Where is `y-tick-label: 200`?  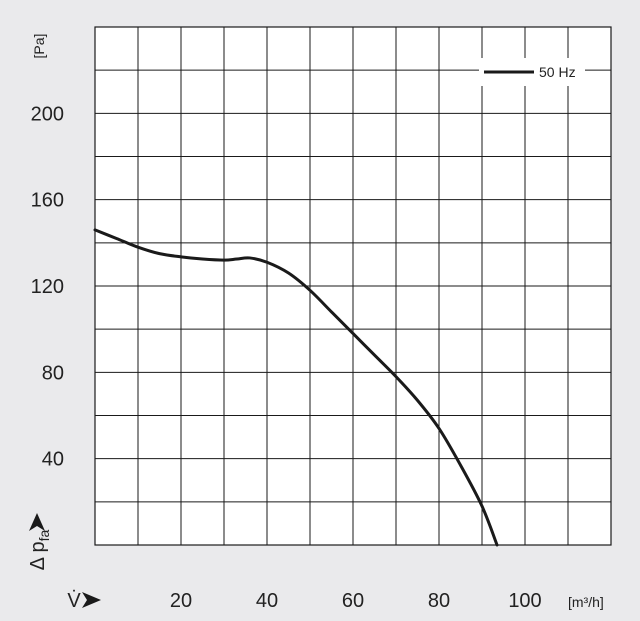 y-tick-label: 200 is located at coordinates (47, 114).